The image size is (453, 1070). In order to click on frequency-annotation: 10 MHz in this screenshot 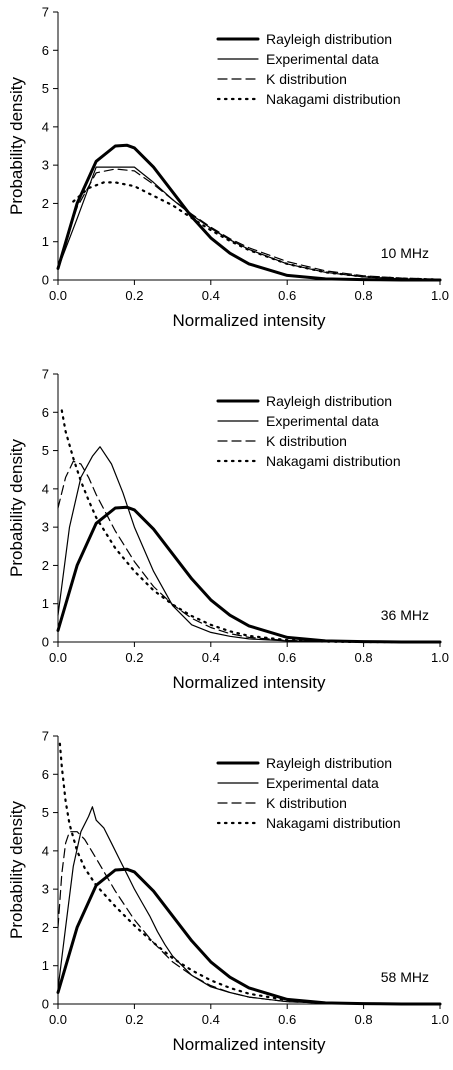, I will do `click(405, 253)`.